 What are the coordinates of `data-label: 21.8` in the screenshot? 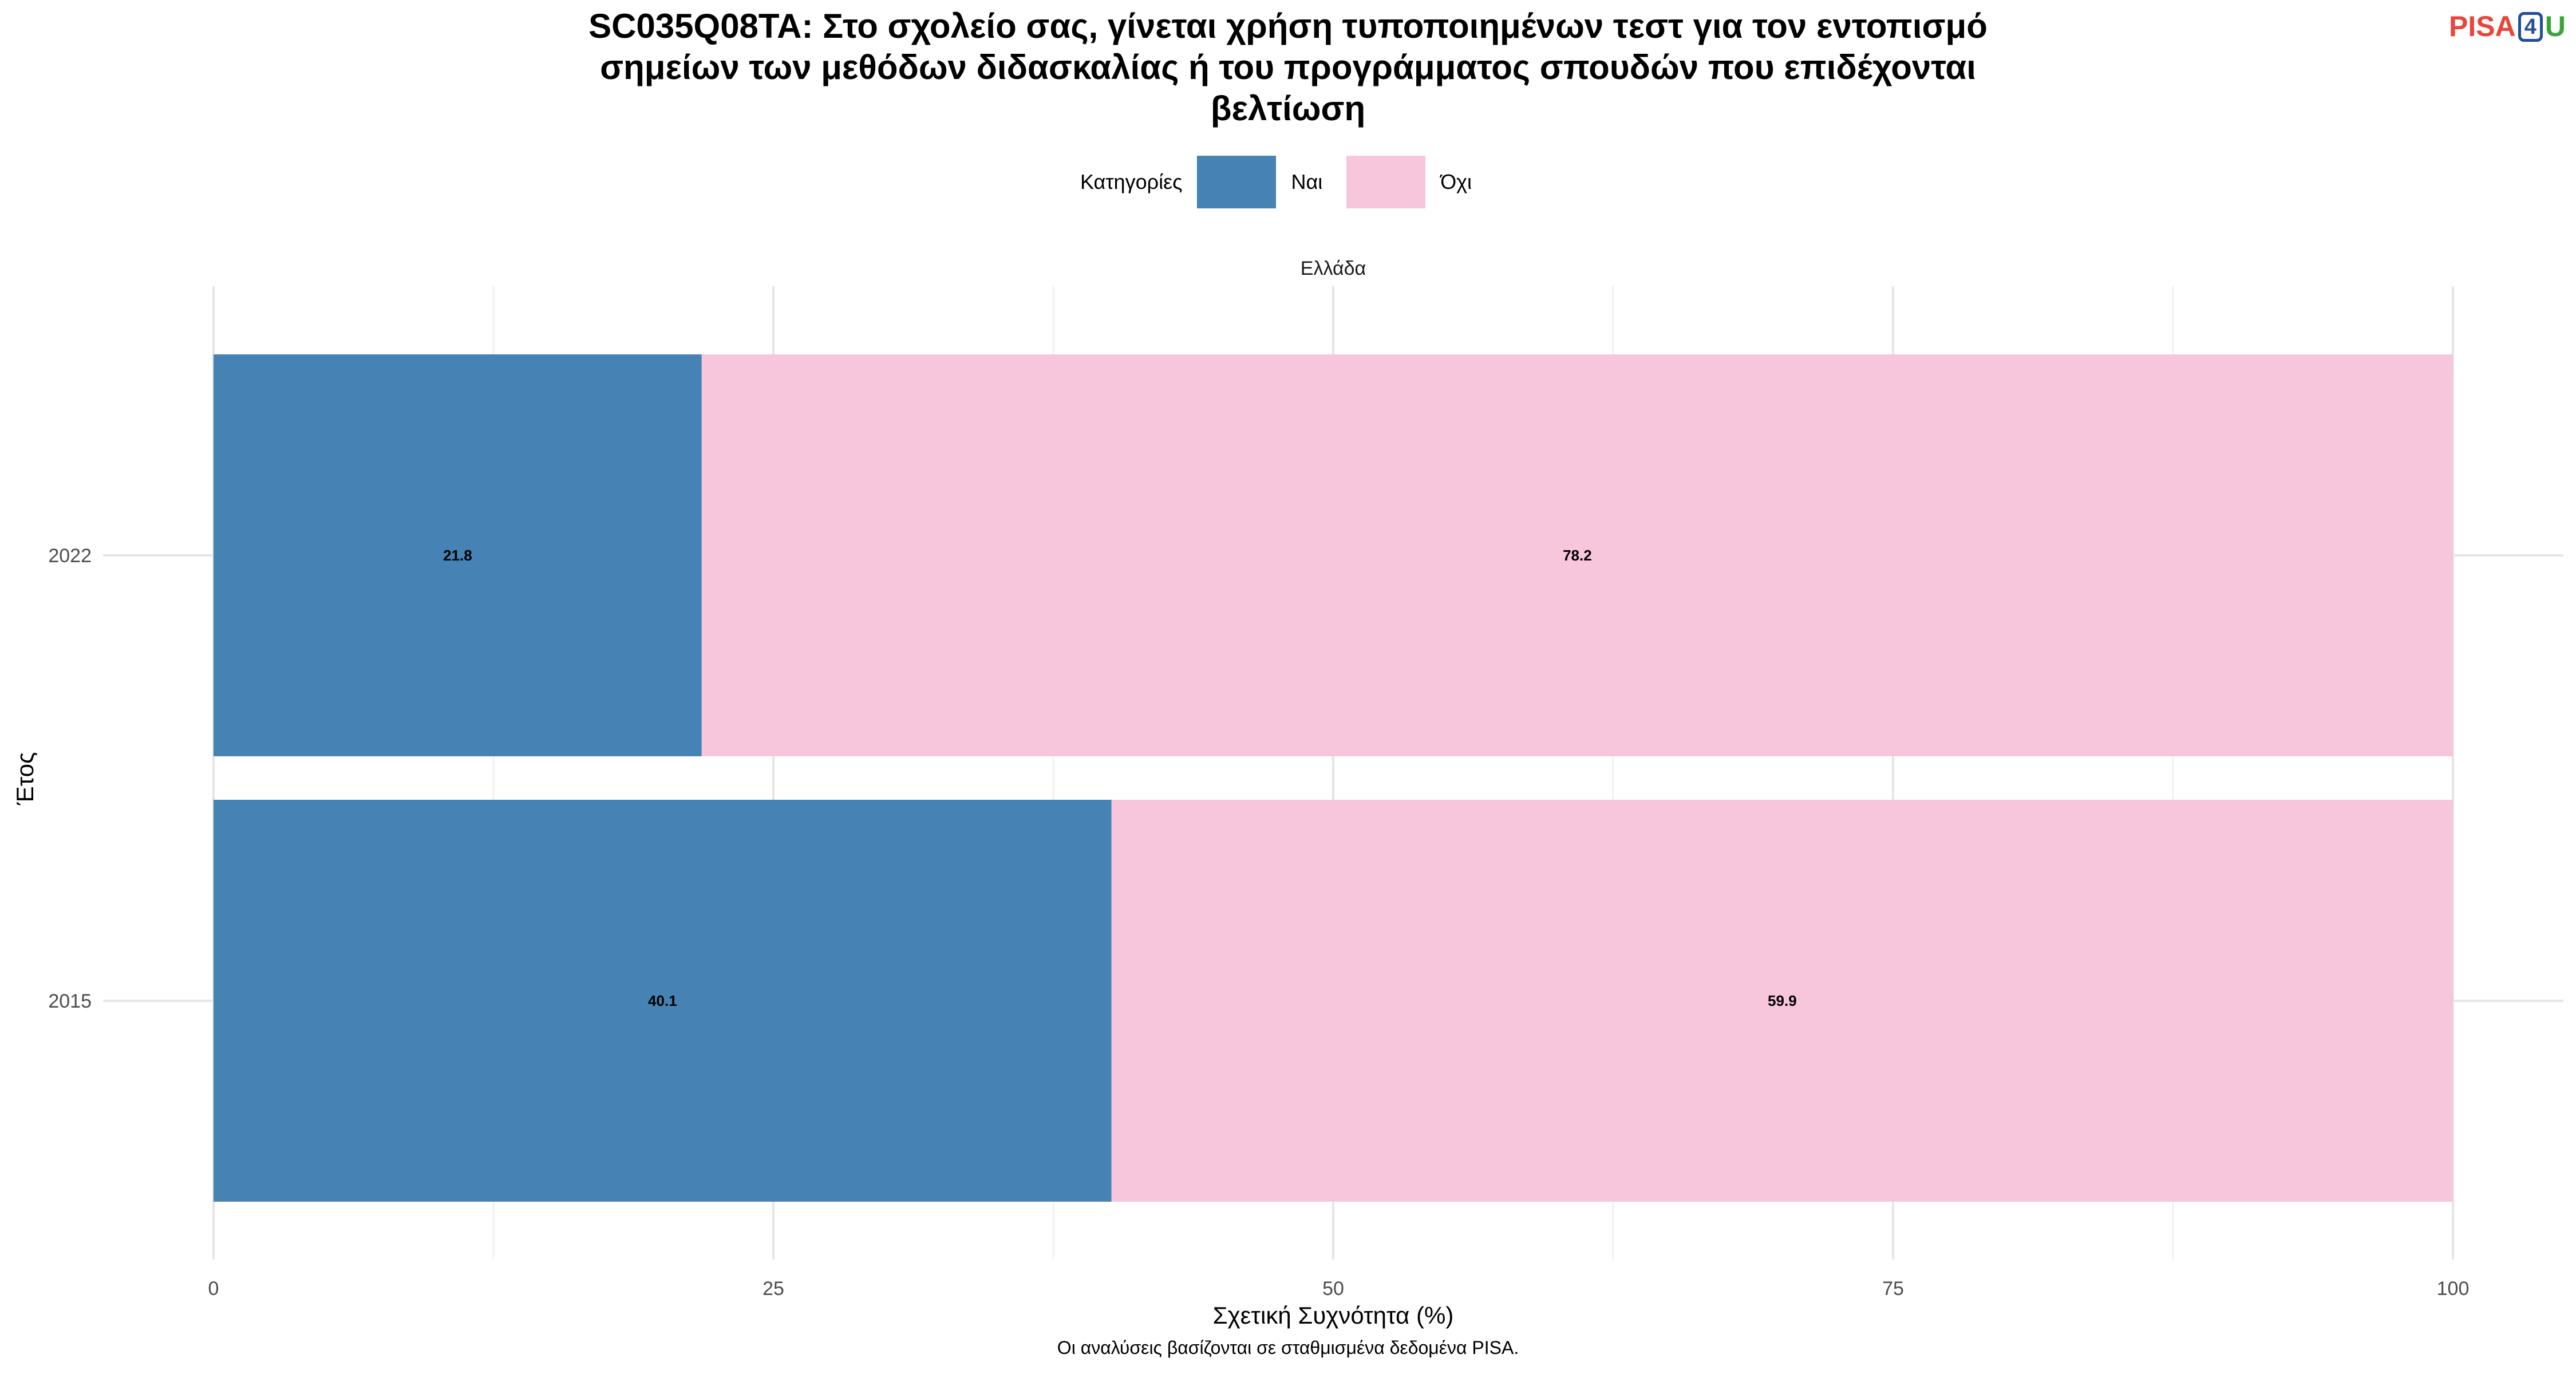 It's located at (457, 556).